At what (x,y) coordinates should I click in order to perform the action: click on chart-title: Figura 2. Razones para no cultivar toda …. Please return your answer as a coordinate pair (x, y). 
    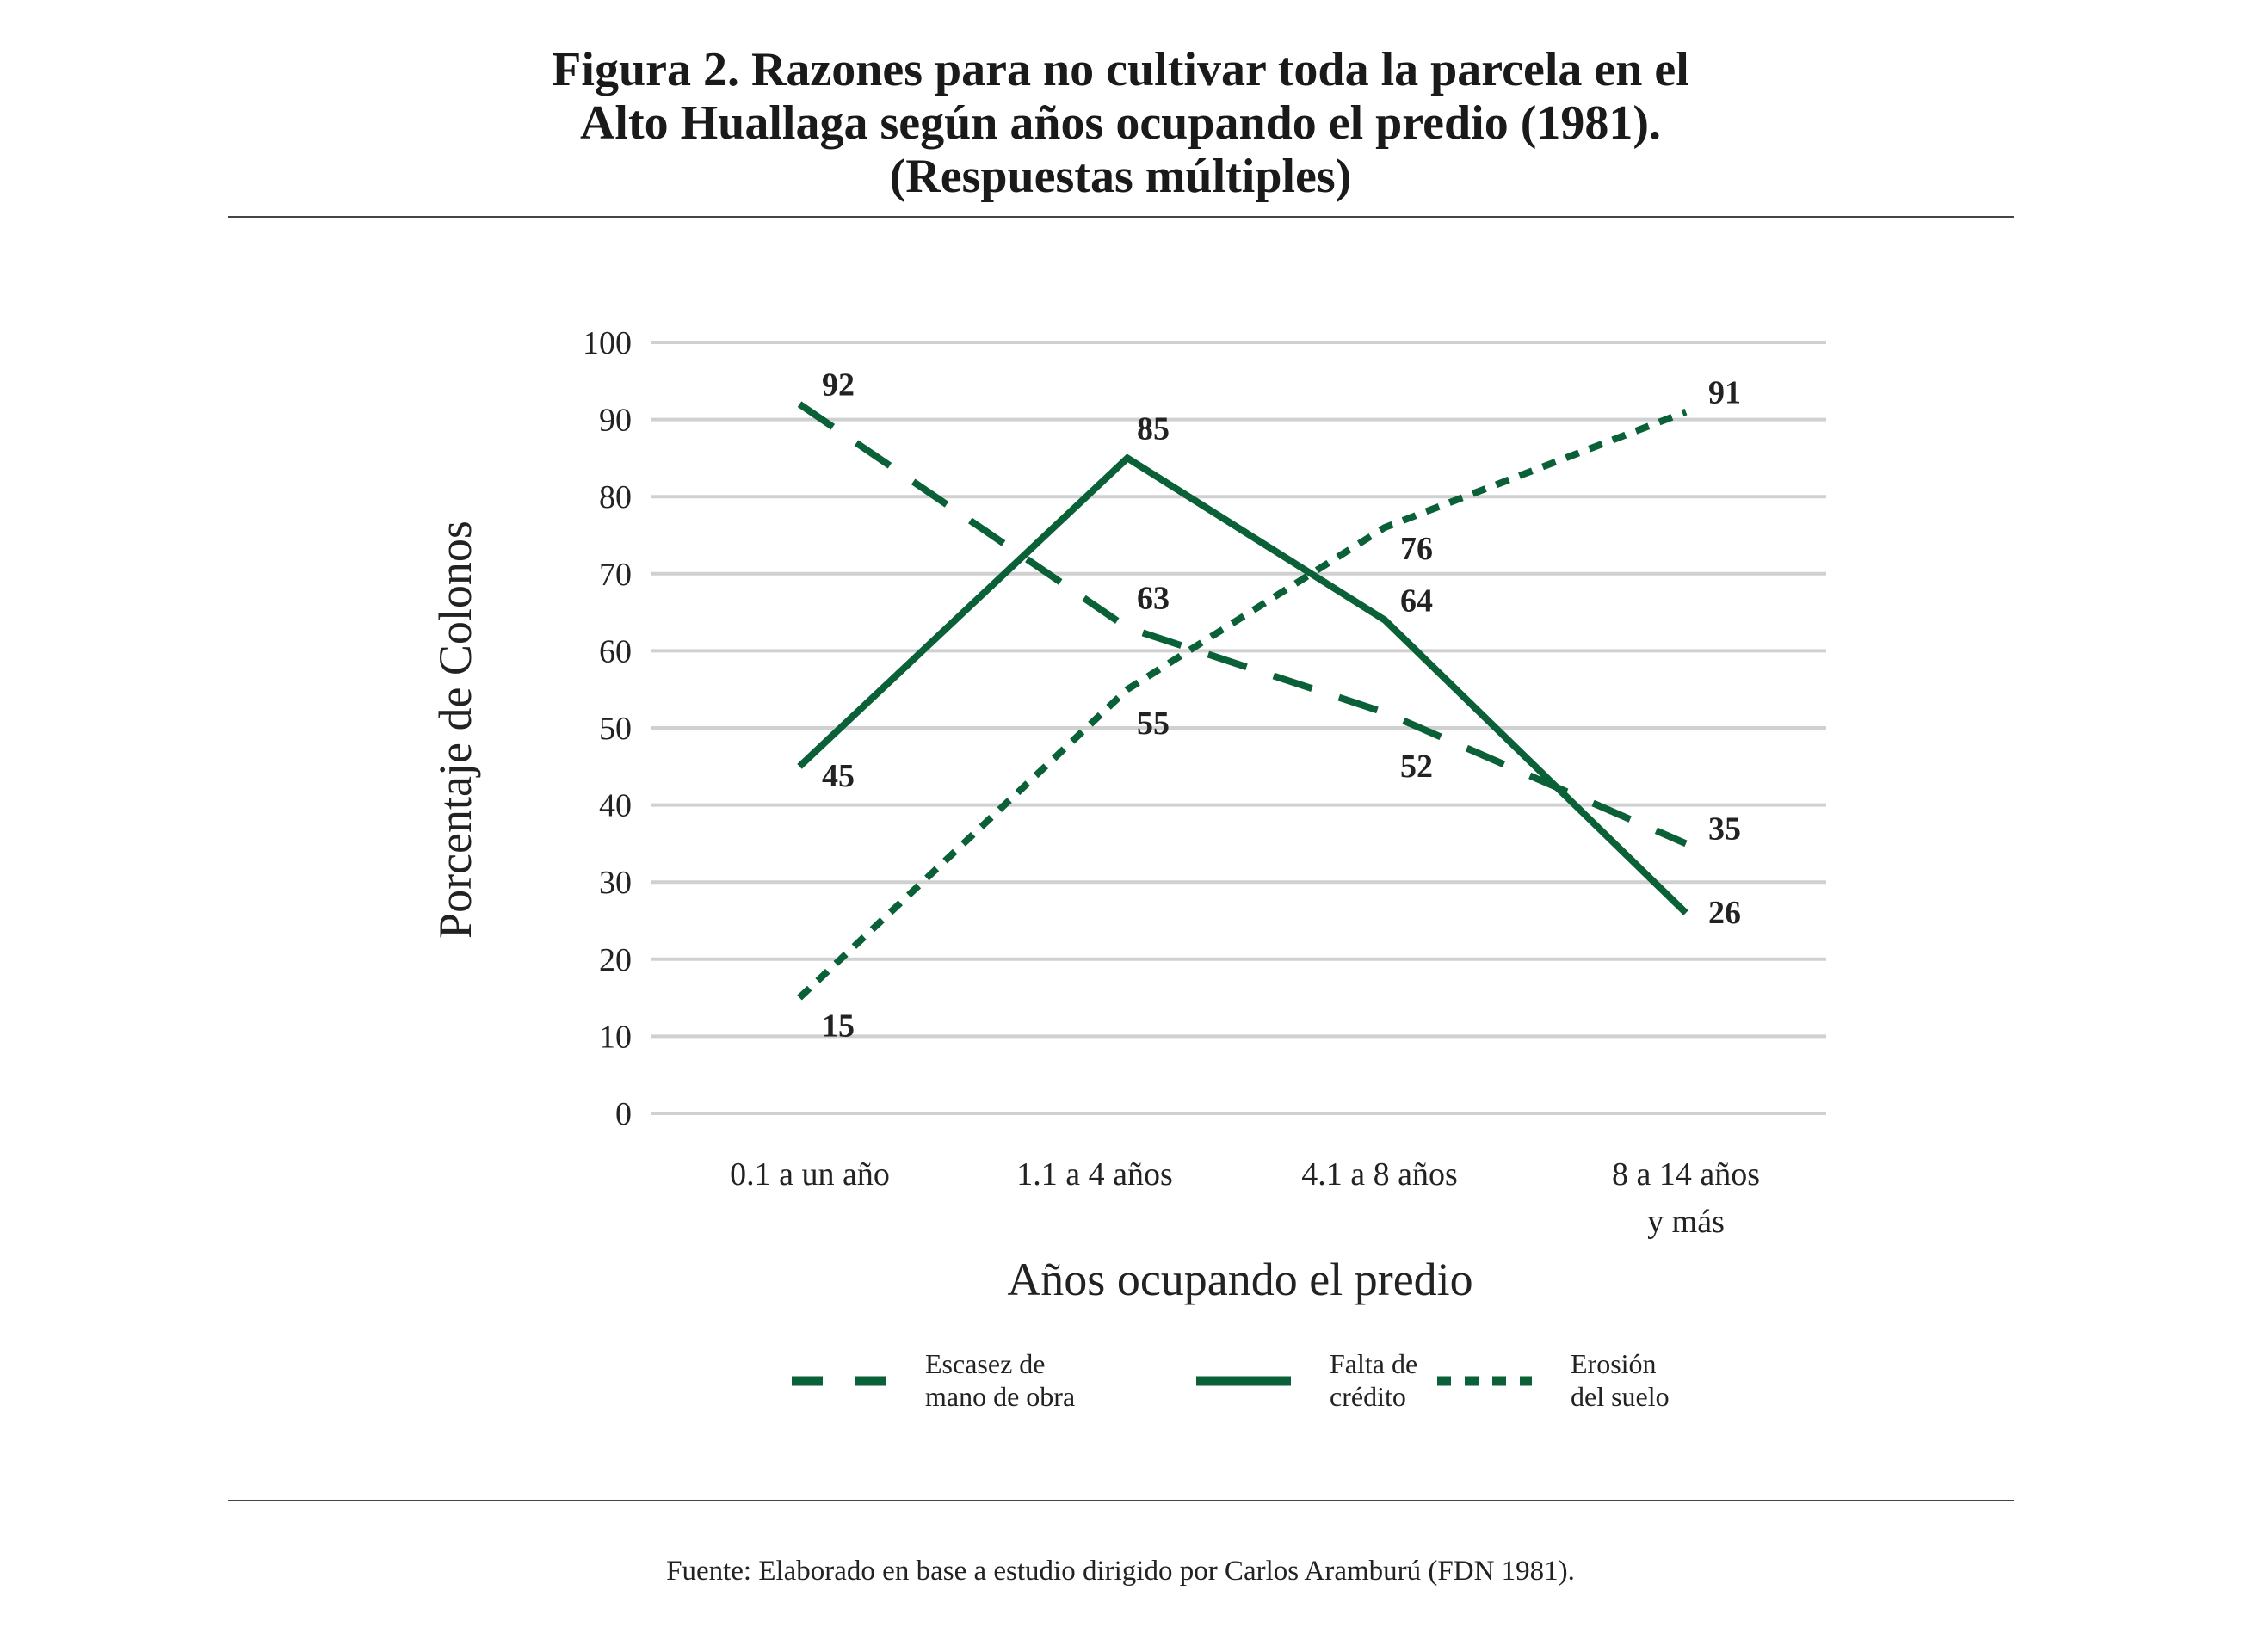
    Looking at the image, I should click on (1120, 123).